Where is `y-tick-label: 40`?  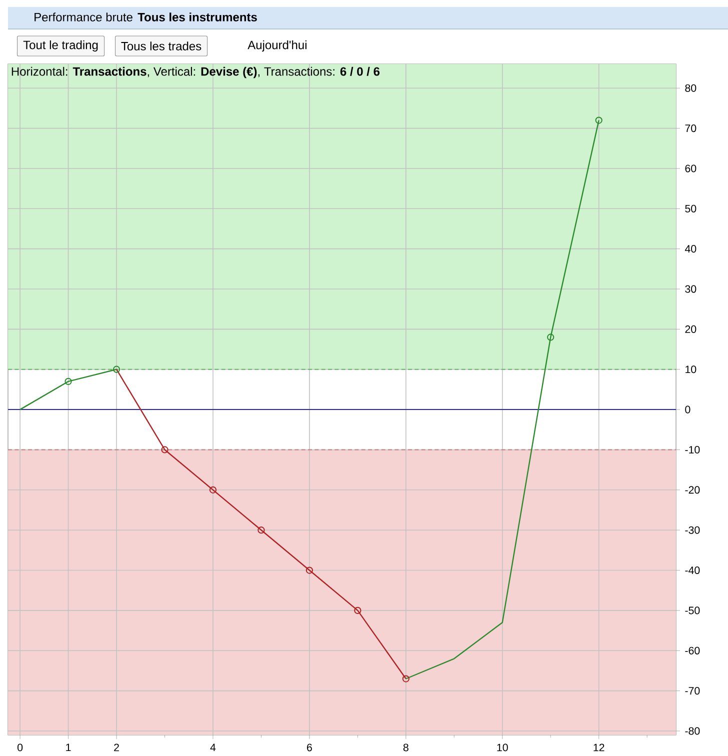
y-tick-label: 40 is located at coordinates (690, 249).